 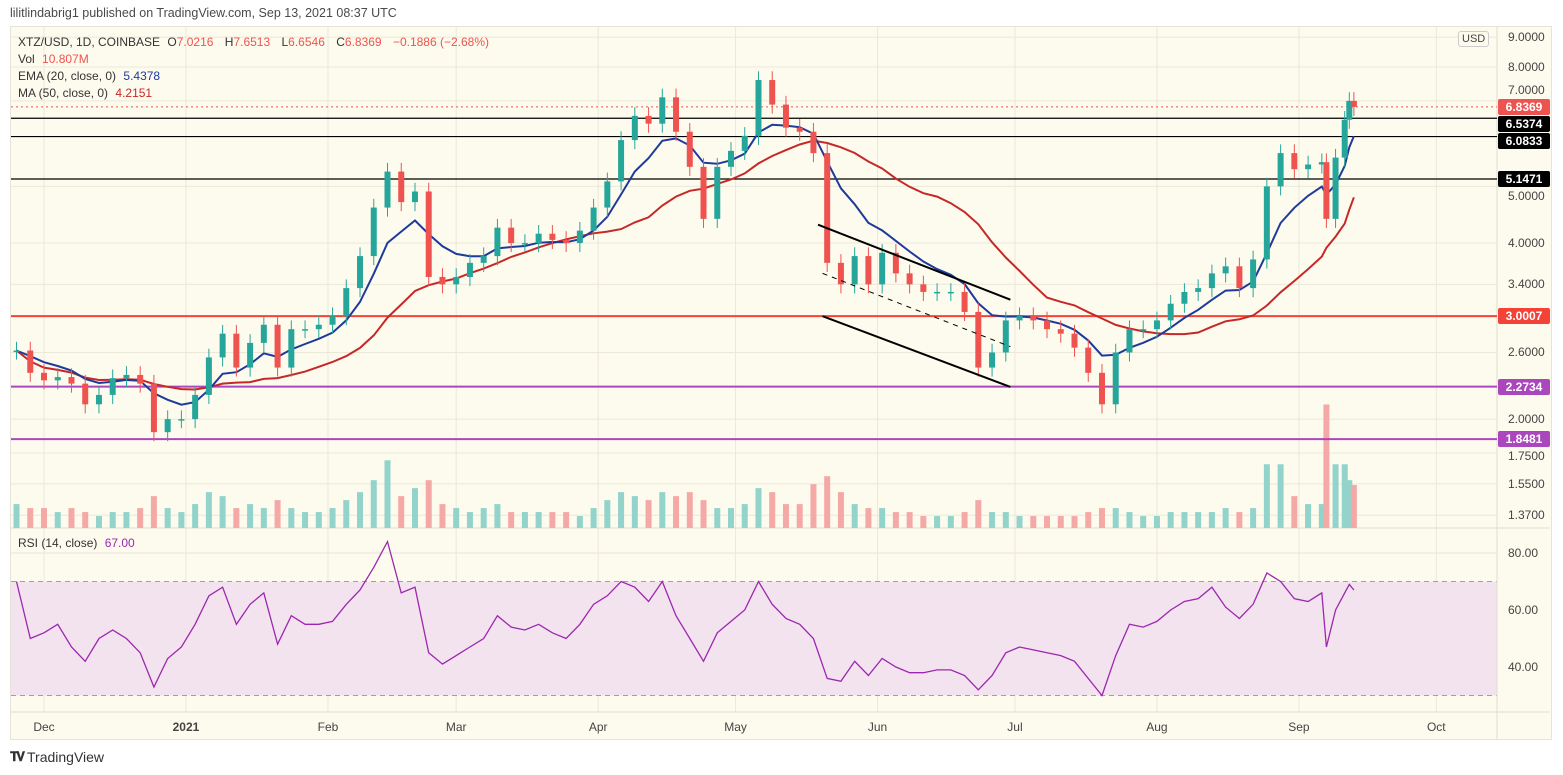 What do you see at coordinates (78, 543) in the screenshot?
I see `rsi-legend: RSI (14, close) 67.00` at bounding box center [78, 543].